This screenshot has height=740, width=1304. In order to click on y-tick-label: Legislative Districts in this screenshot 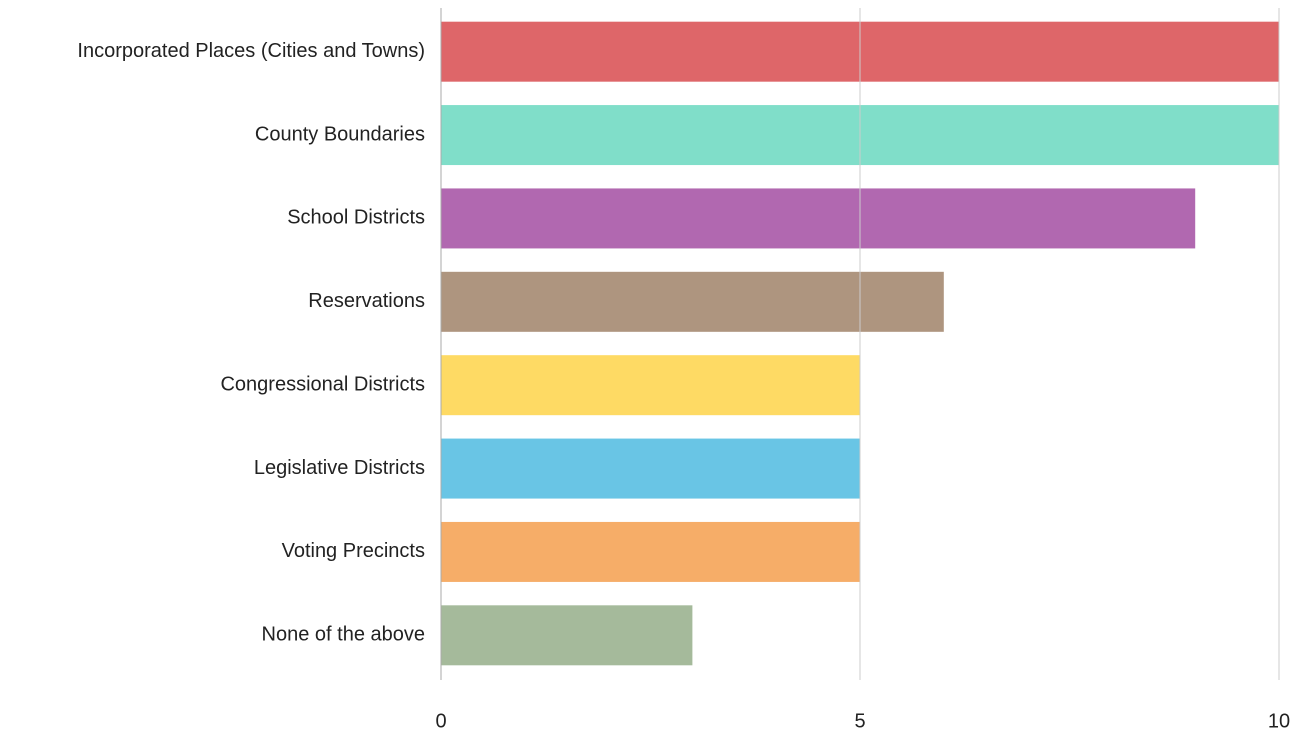, I will do `click(339, 468)`.